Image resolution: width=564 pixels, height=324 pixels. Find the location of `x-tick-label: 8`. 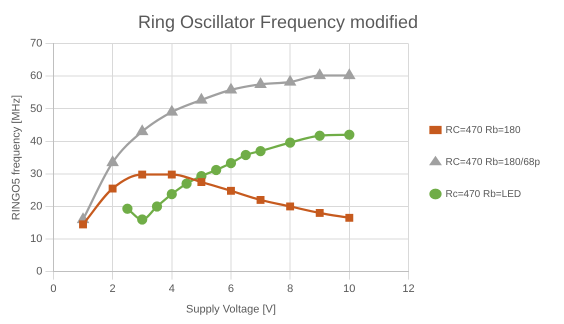

x-tick-label: 8 is located at coordinates (290, 289).